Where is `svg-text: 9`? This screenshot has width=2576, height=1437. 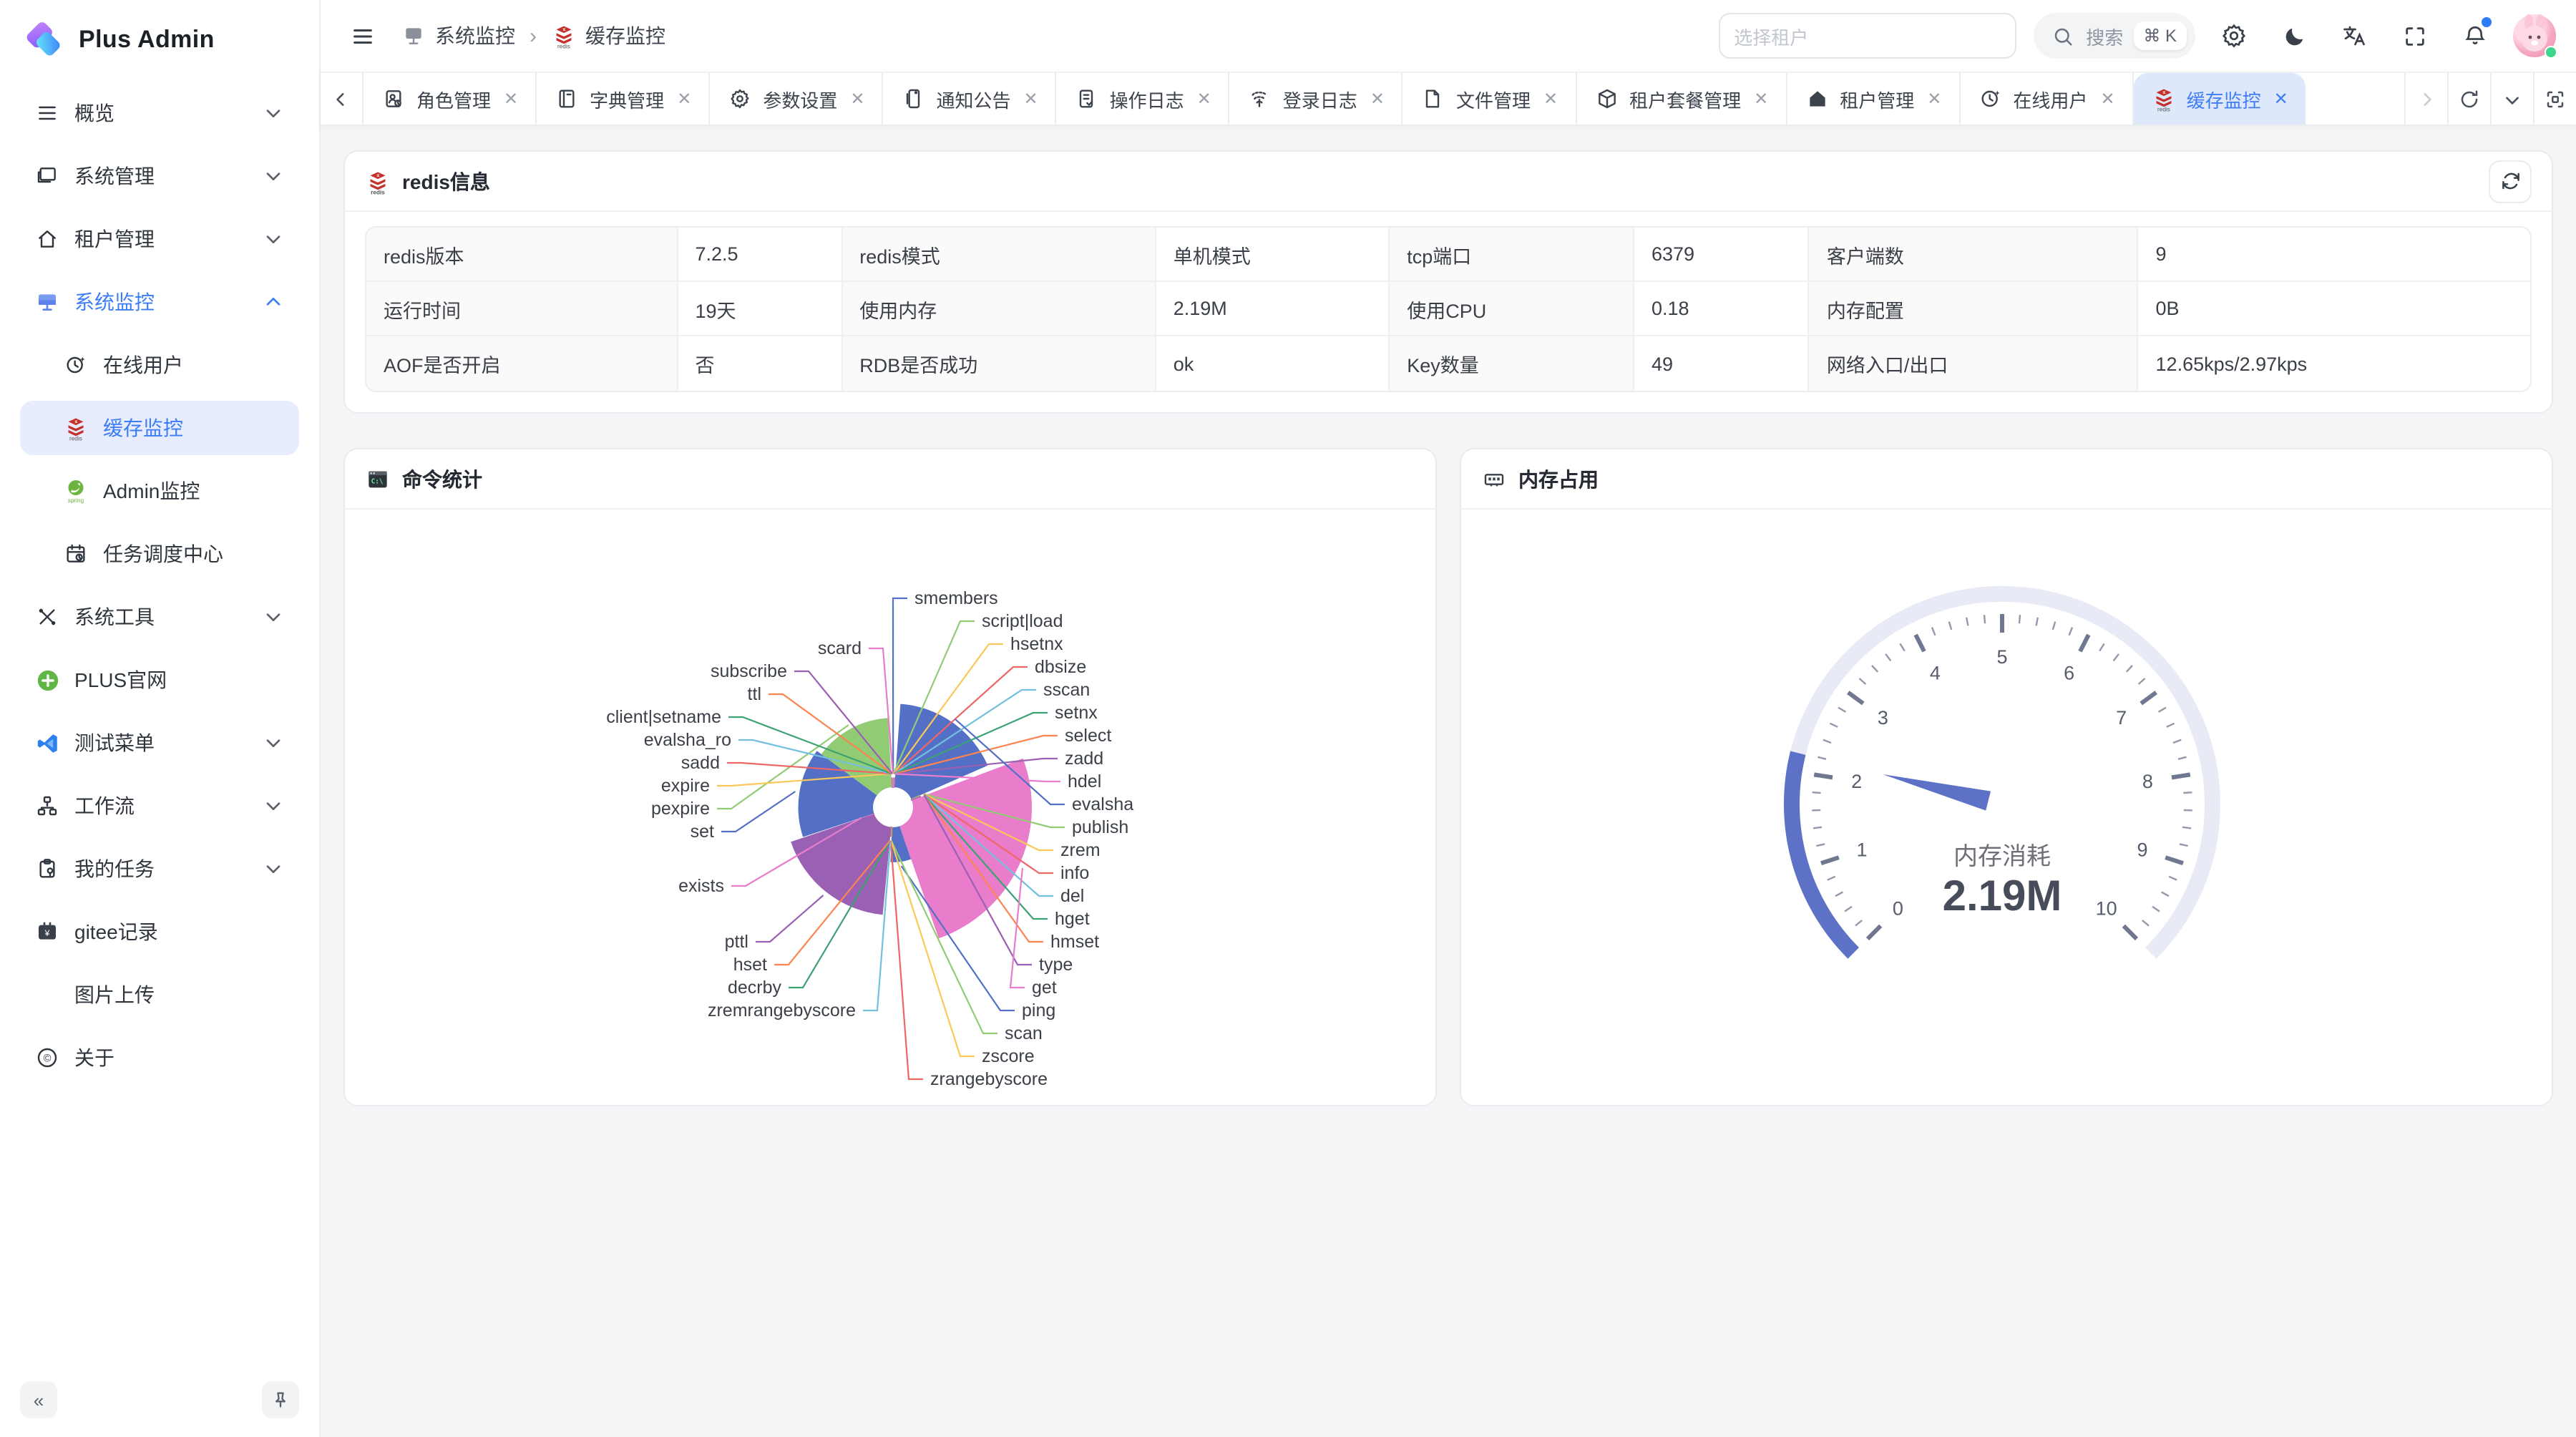
svg-text: 9 is located at coordinates (2142, 850).